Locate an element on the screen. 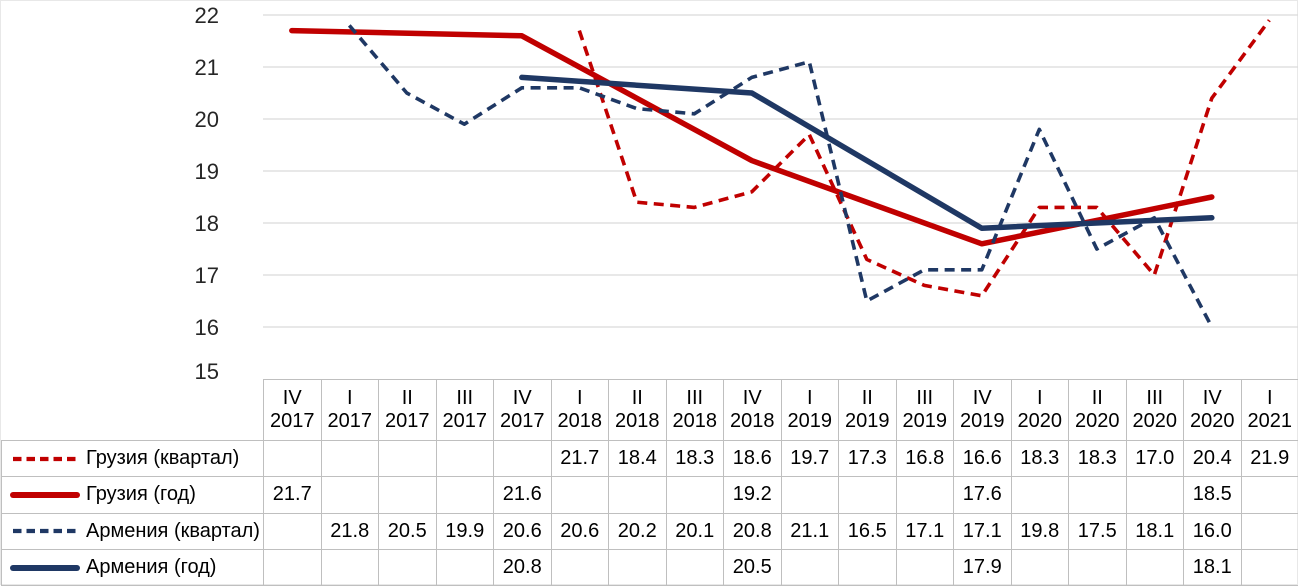  series-name-label: Грузия (год) is located at coordinates (141, 494).